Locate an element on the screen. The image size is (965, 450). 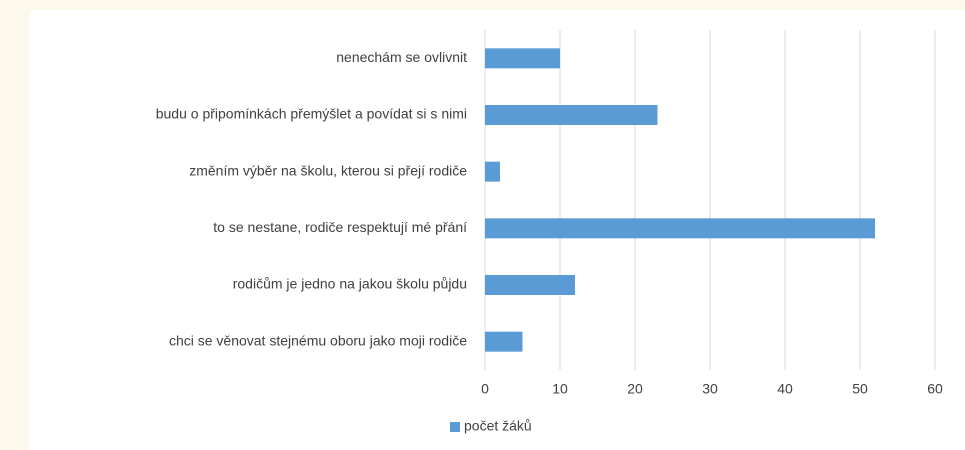
x-tick-label: 10 is located at coordinates (560, 389).